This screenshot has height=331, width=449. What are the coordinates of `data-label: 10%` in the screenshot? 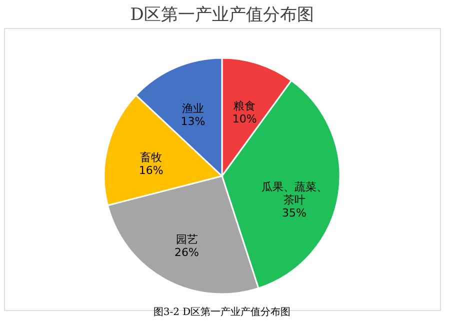 It's located at (244, 119).